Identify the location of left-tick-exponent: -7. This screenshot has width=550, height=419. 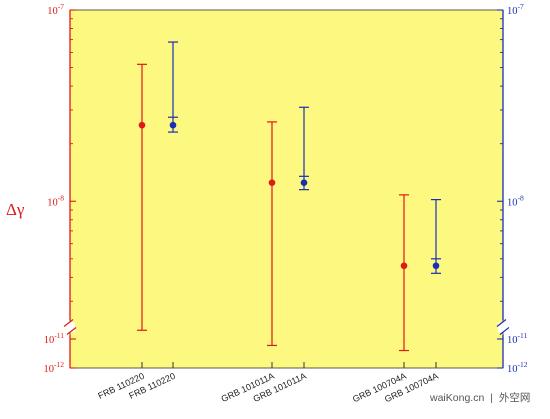
(61, 6).